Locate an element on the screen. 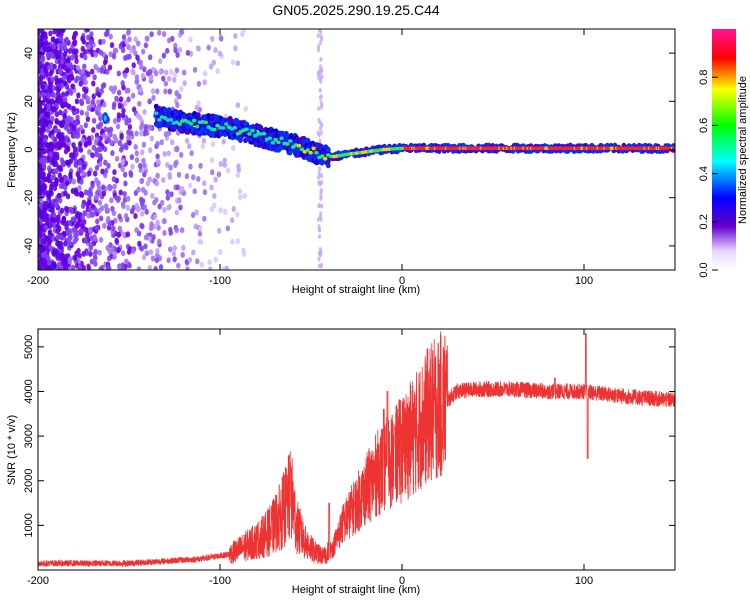 The width and height of the screenshot is (750, 600). y-tick-label: 4000 is located at coordinates (29, 391).